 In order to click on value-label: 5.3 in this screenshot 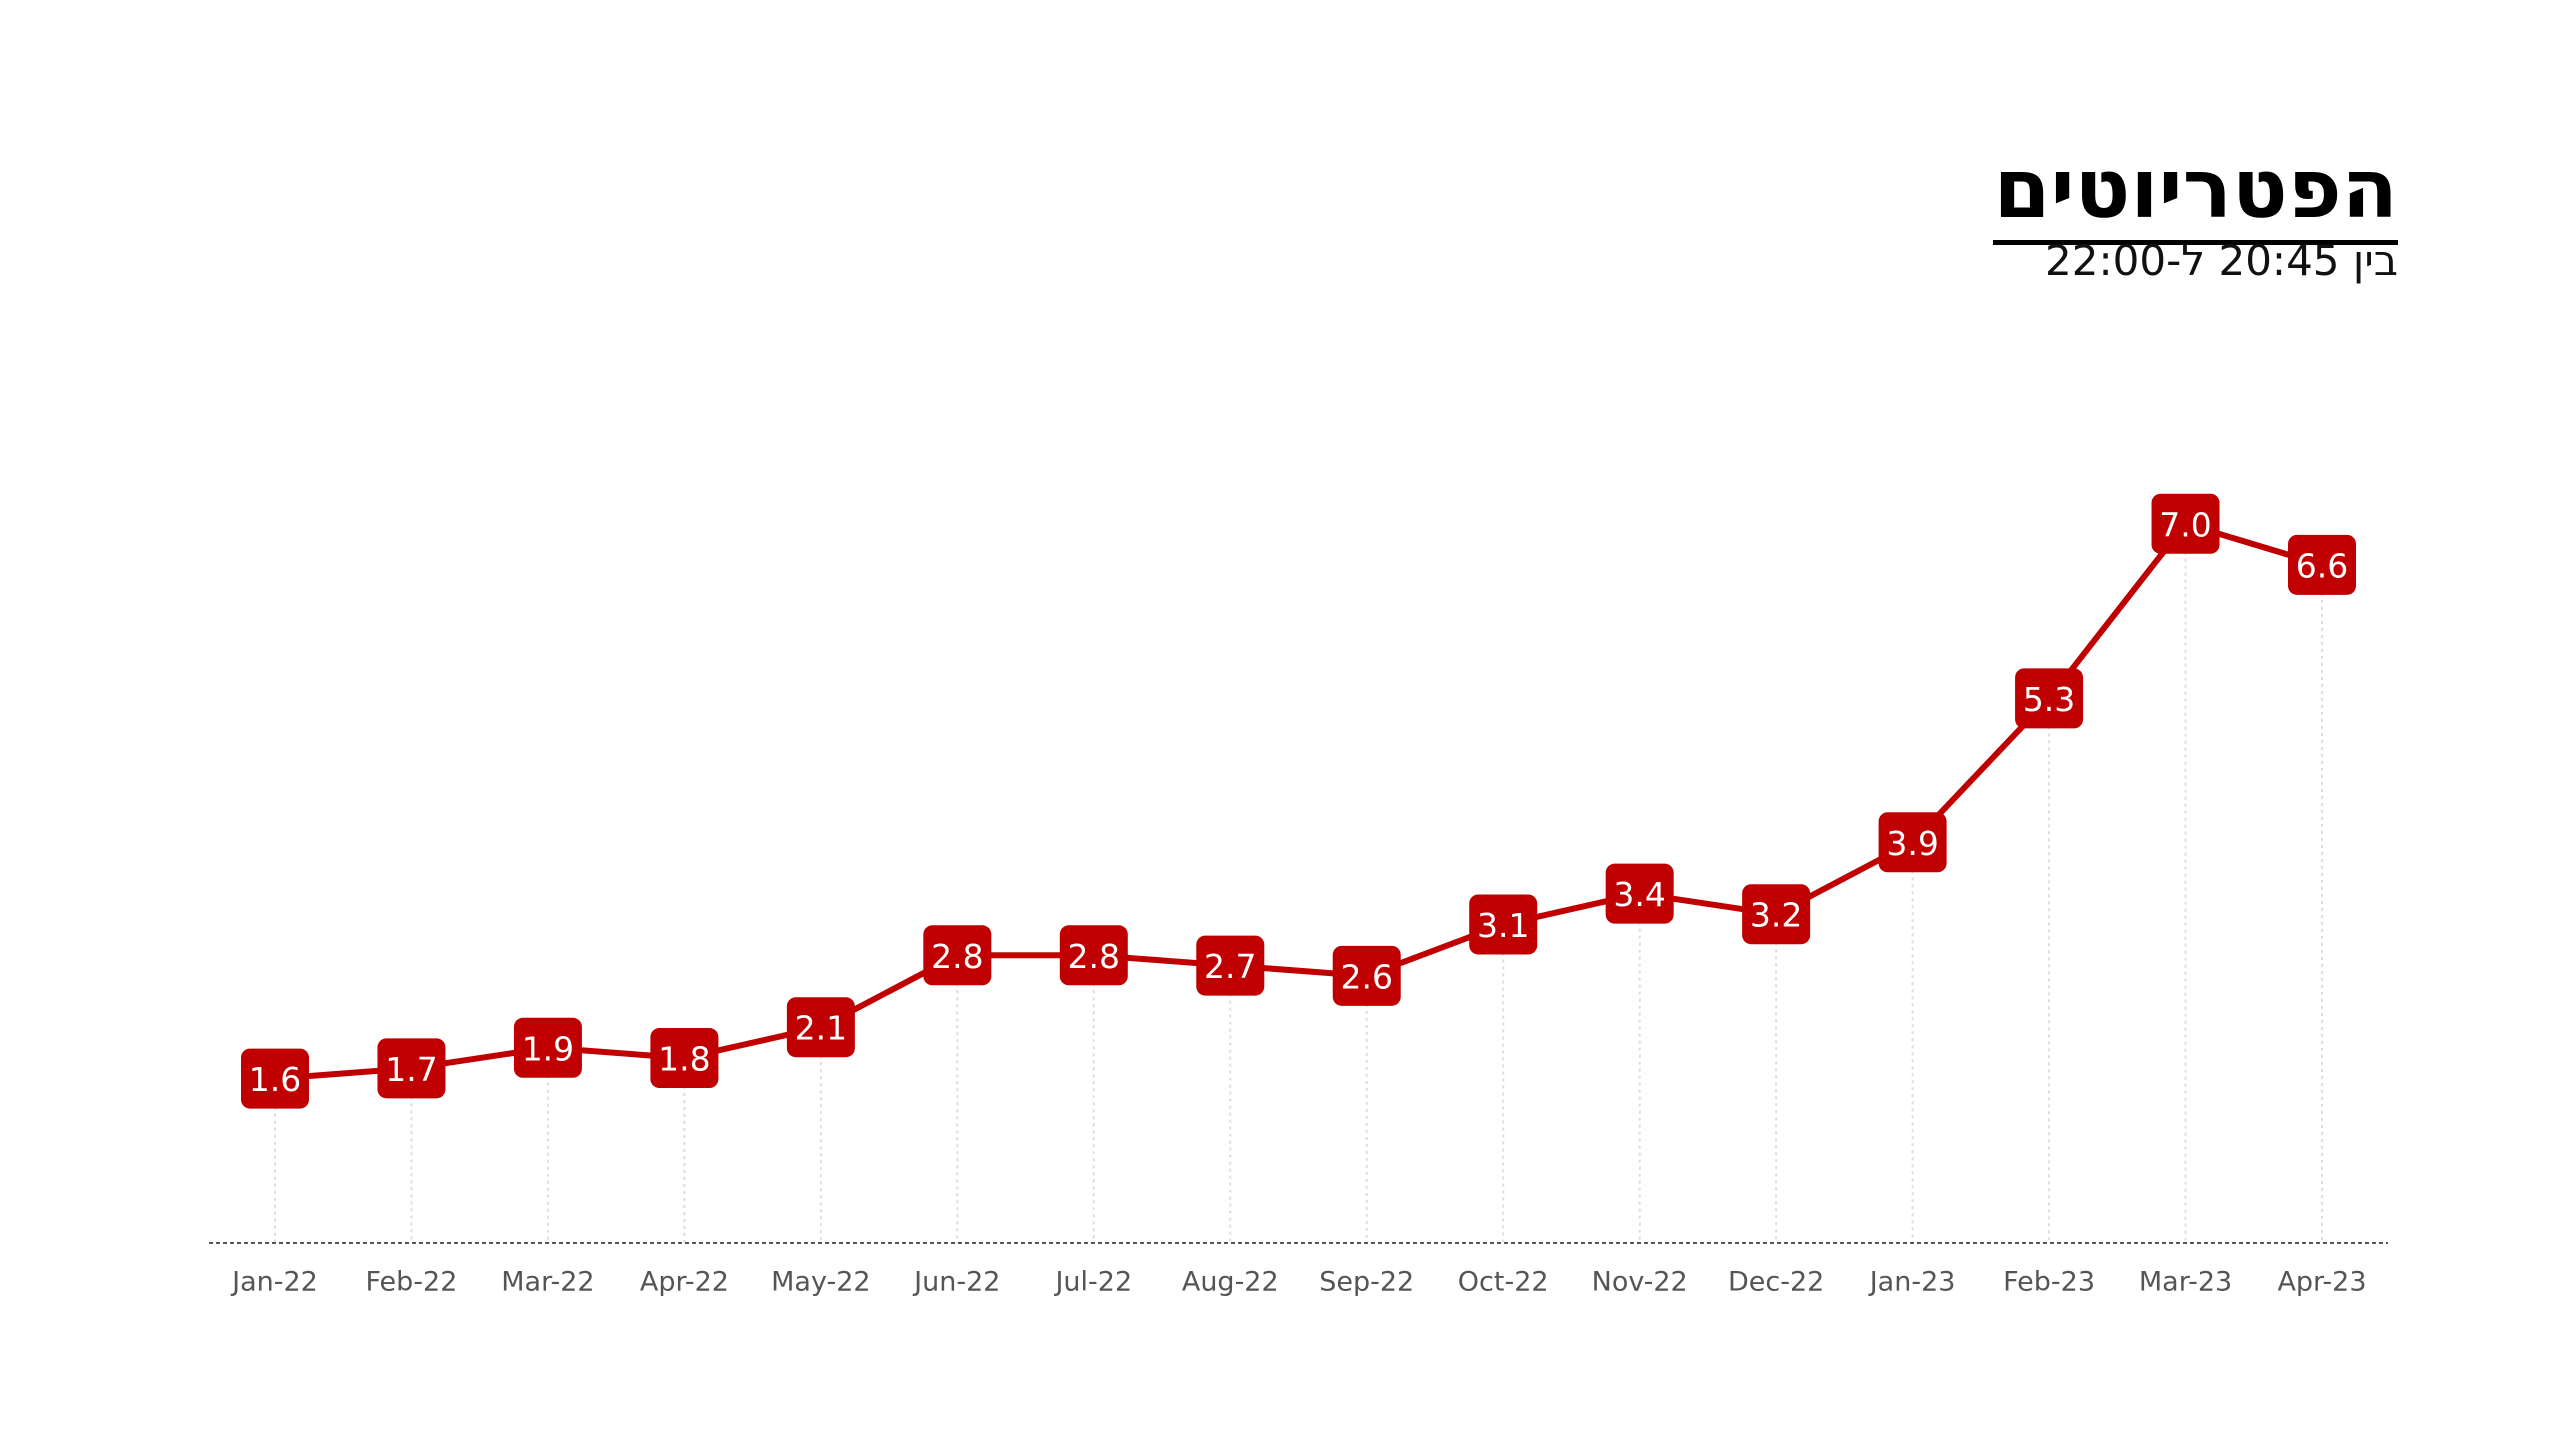, I will do `click(2049, 699)`.